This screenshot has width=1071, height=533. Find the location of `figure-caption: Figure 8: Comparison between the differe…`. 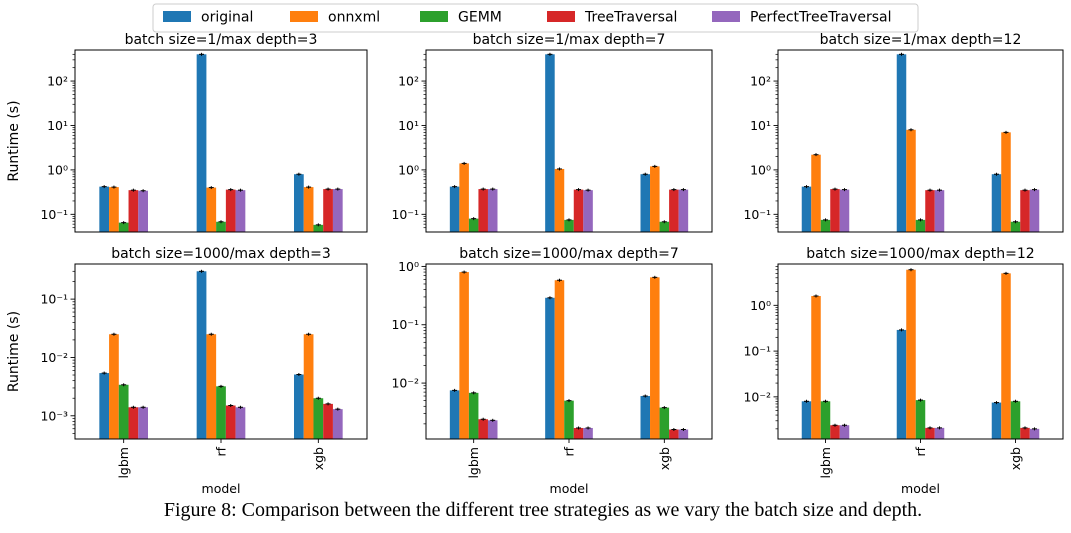

figure-caption: Figure 8: Comparison between the differe… is located at coordinates (543, 510).